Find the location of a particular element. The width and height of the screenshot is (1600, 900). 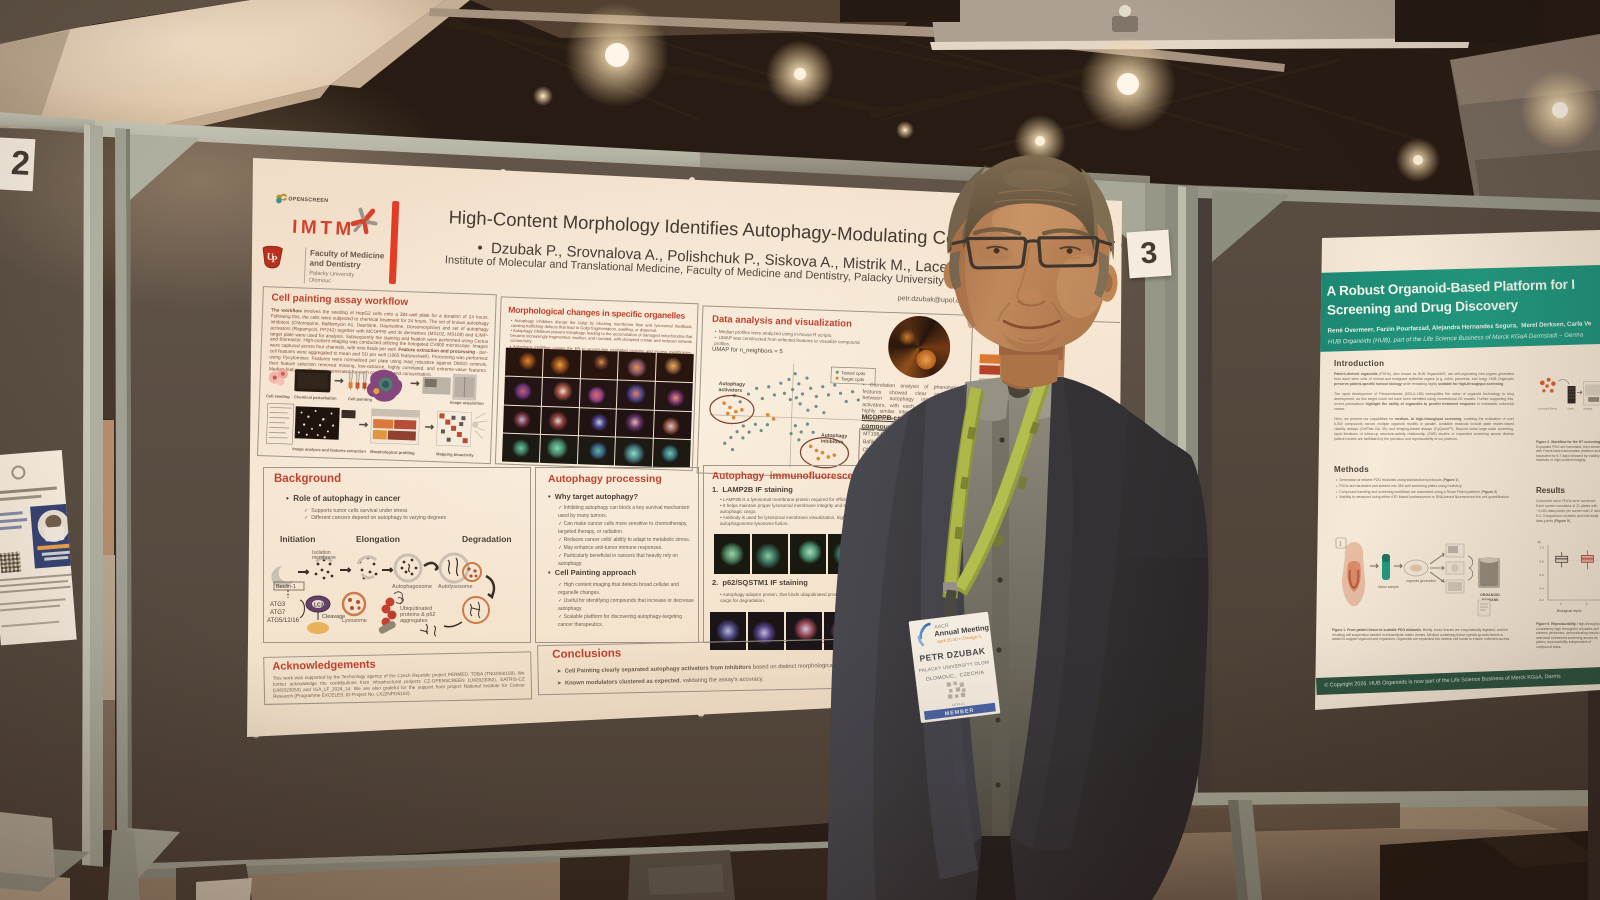

svg-text: inhibitors is located at coordinates (832, 442).